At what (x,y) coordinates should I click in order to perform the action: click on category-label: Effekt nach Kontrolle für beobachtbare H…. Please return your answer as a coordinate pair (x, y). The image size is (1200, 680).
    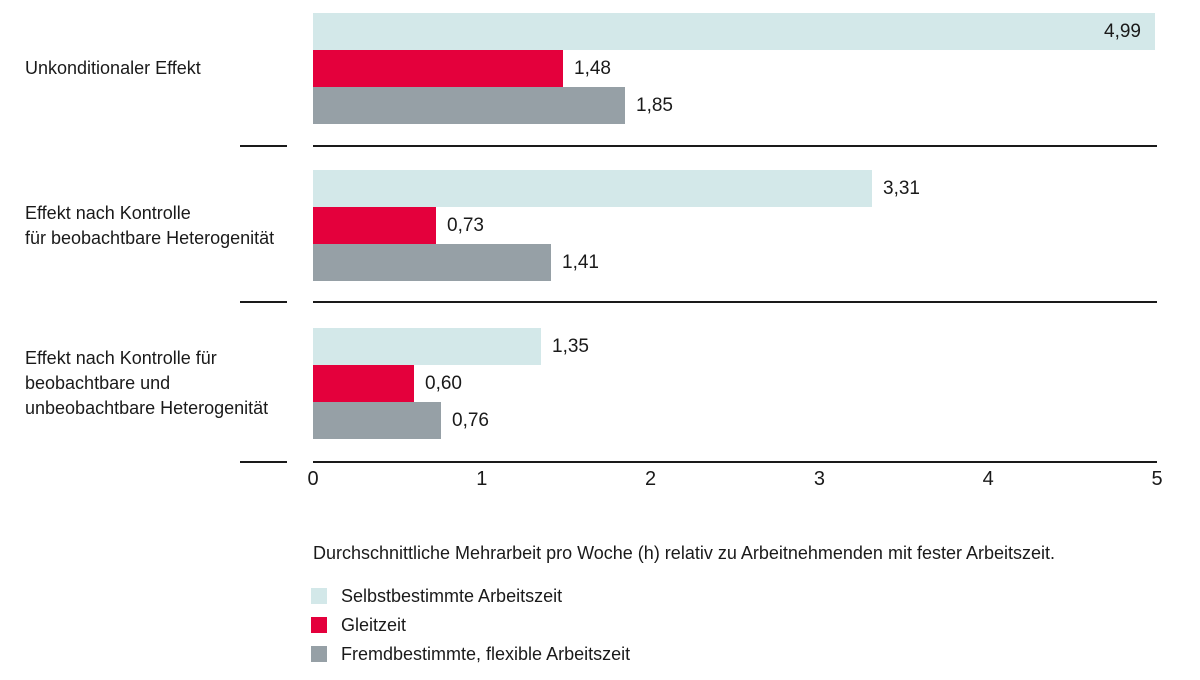
    Looking at the image, I should click on (150, 225).